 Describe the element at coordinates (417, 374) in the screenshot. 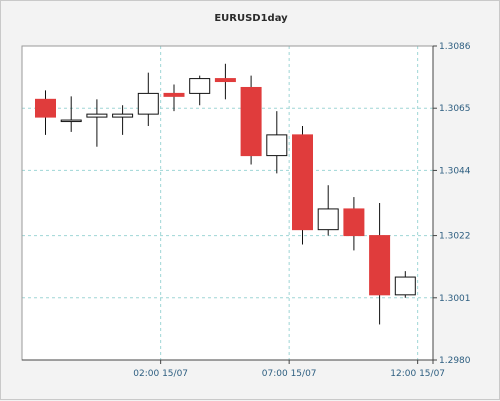

I see `x-tick-label: 12:00 15/07` at that location.